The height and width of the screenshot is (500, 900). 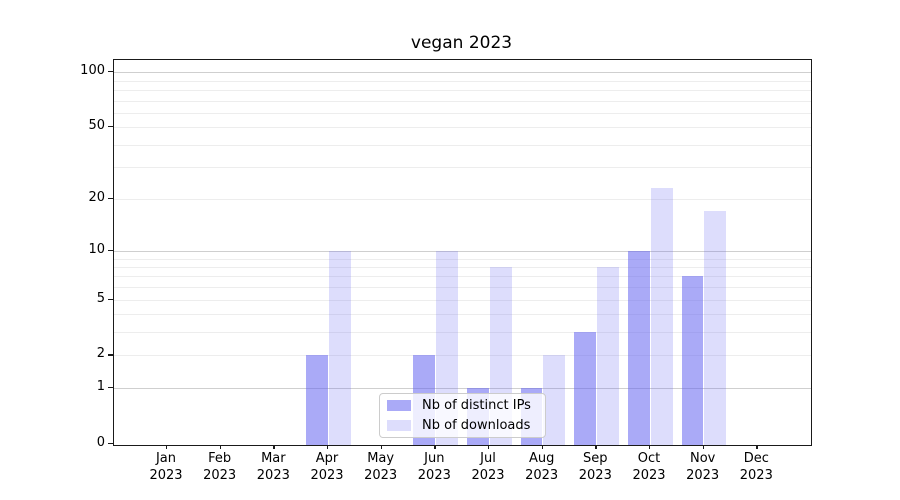 I want to click on y-tick-label-20: 20, so click(x=96, y=197).